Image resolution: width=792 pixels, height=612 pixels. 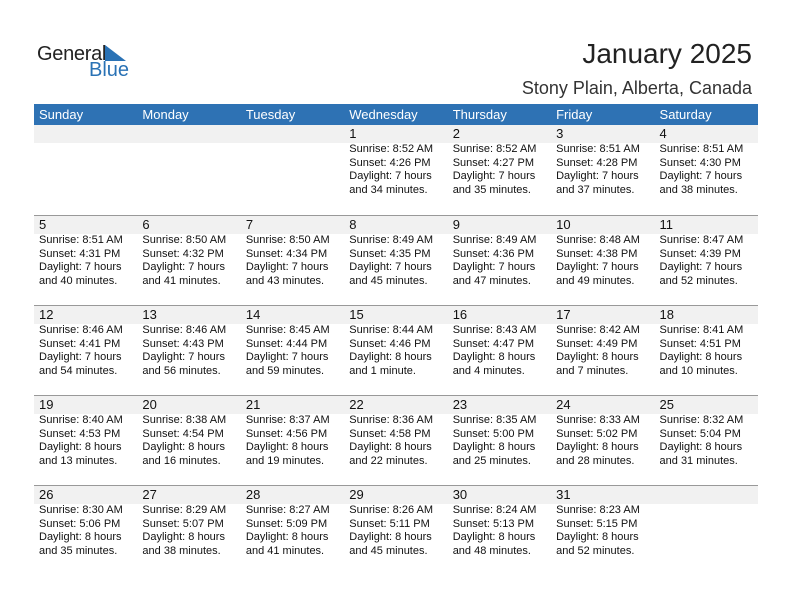 I want to click on sunset: Sunset: 4:35 PM, so click(x=390, y=253).